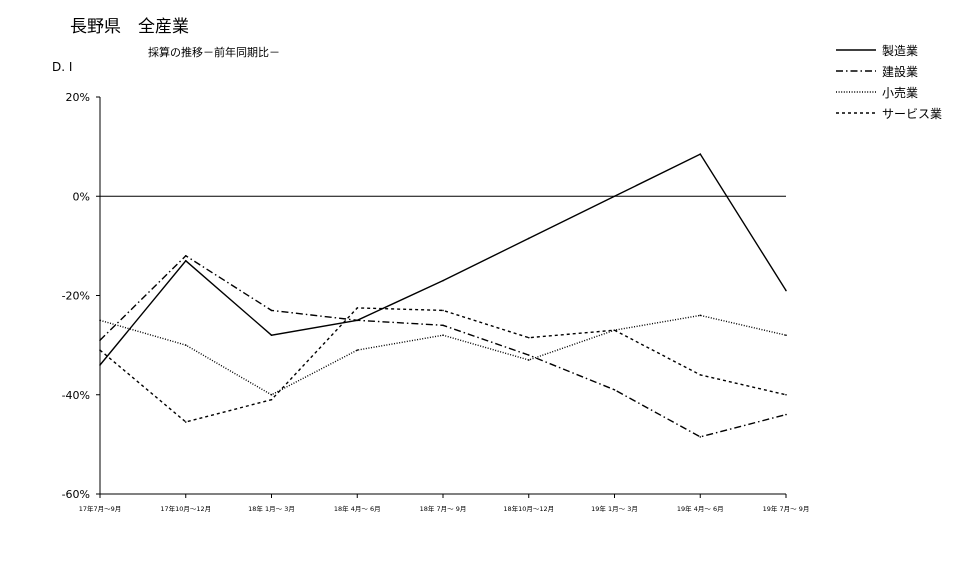 The width and height of the screenshot is (980, 564). Describe the element at coordinates (185, 508) in the screenshot. I see `x-tick-label: 17年10月～12月` at that location.